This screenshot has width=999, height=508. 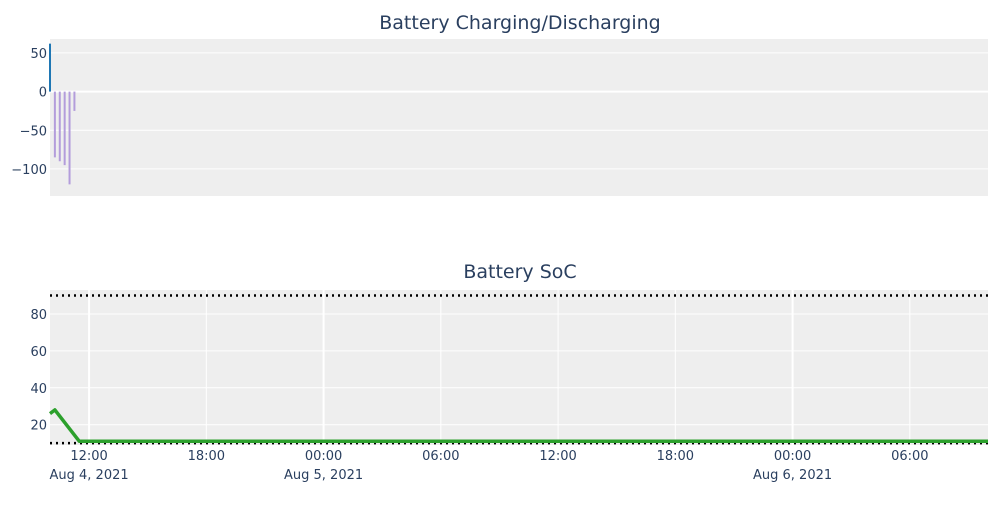 What do you see at coordinates (38, 352) in the screenshot?
I see `y-tick-label: 60` at bounding box center [38, 352].